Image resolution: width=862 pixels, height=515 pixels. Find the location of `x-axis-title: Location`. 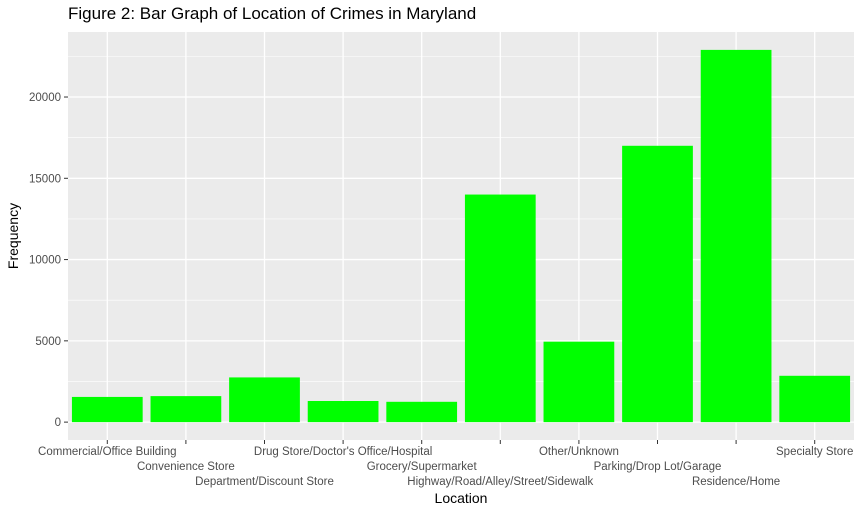

x-axis-title: Location is located at coordinates (461, 498).